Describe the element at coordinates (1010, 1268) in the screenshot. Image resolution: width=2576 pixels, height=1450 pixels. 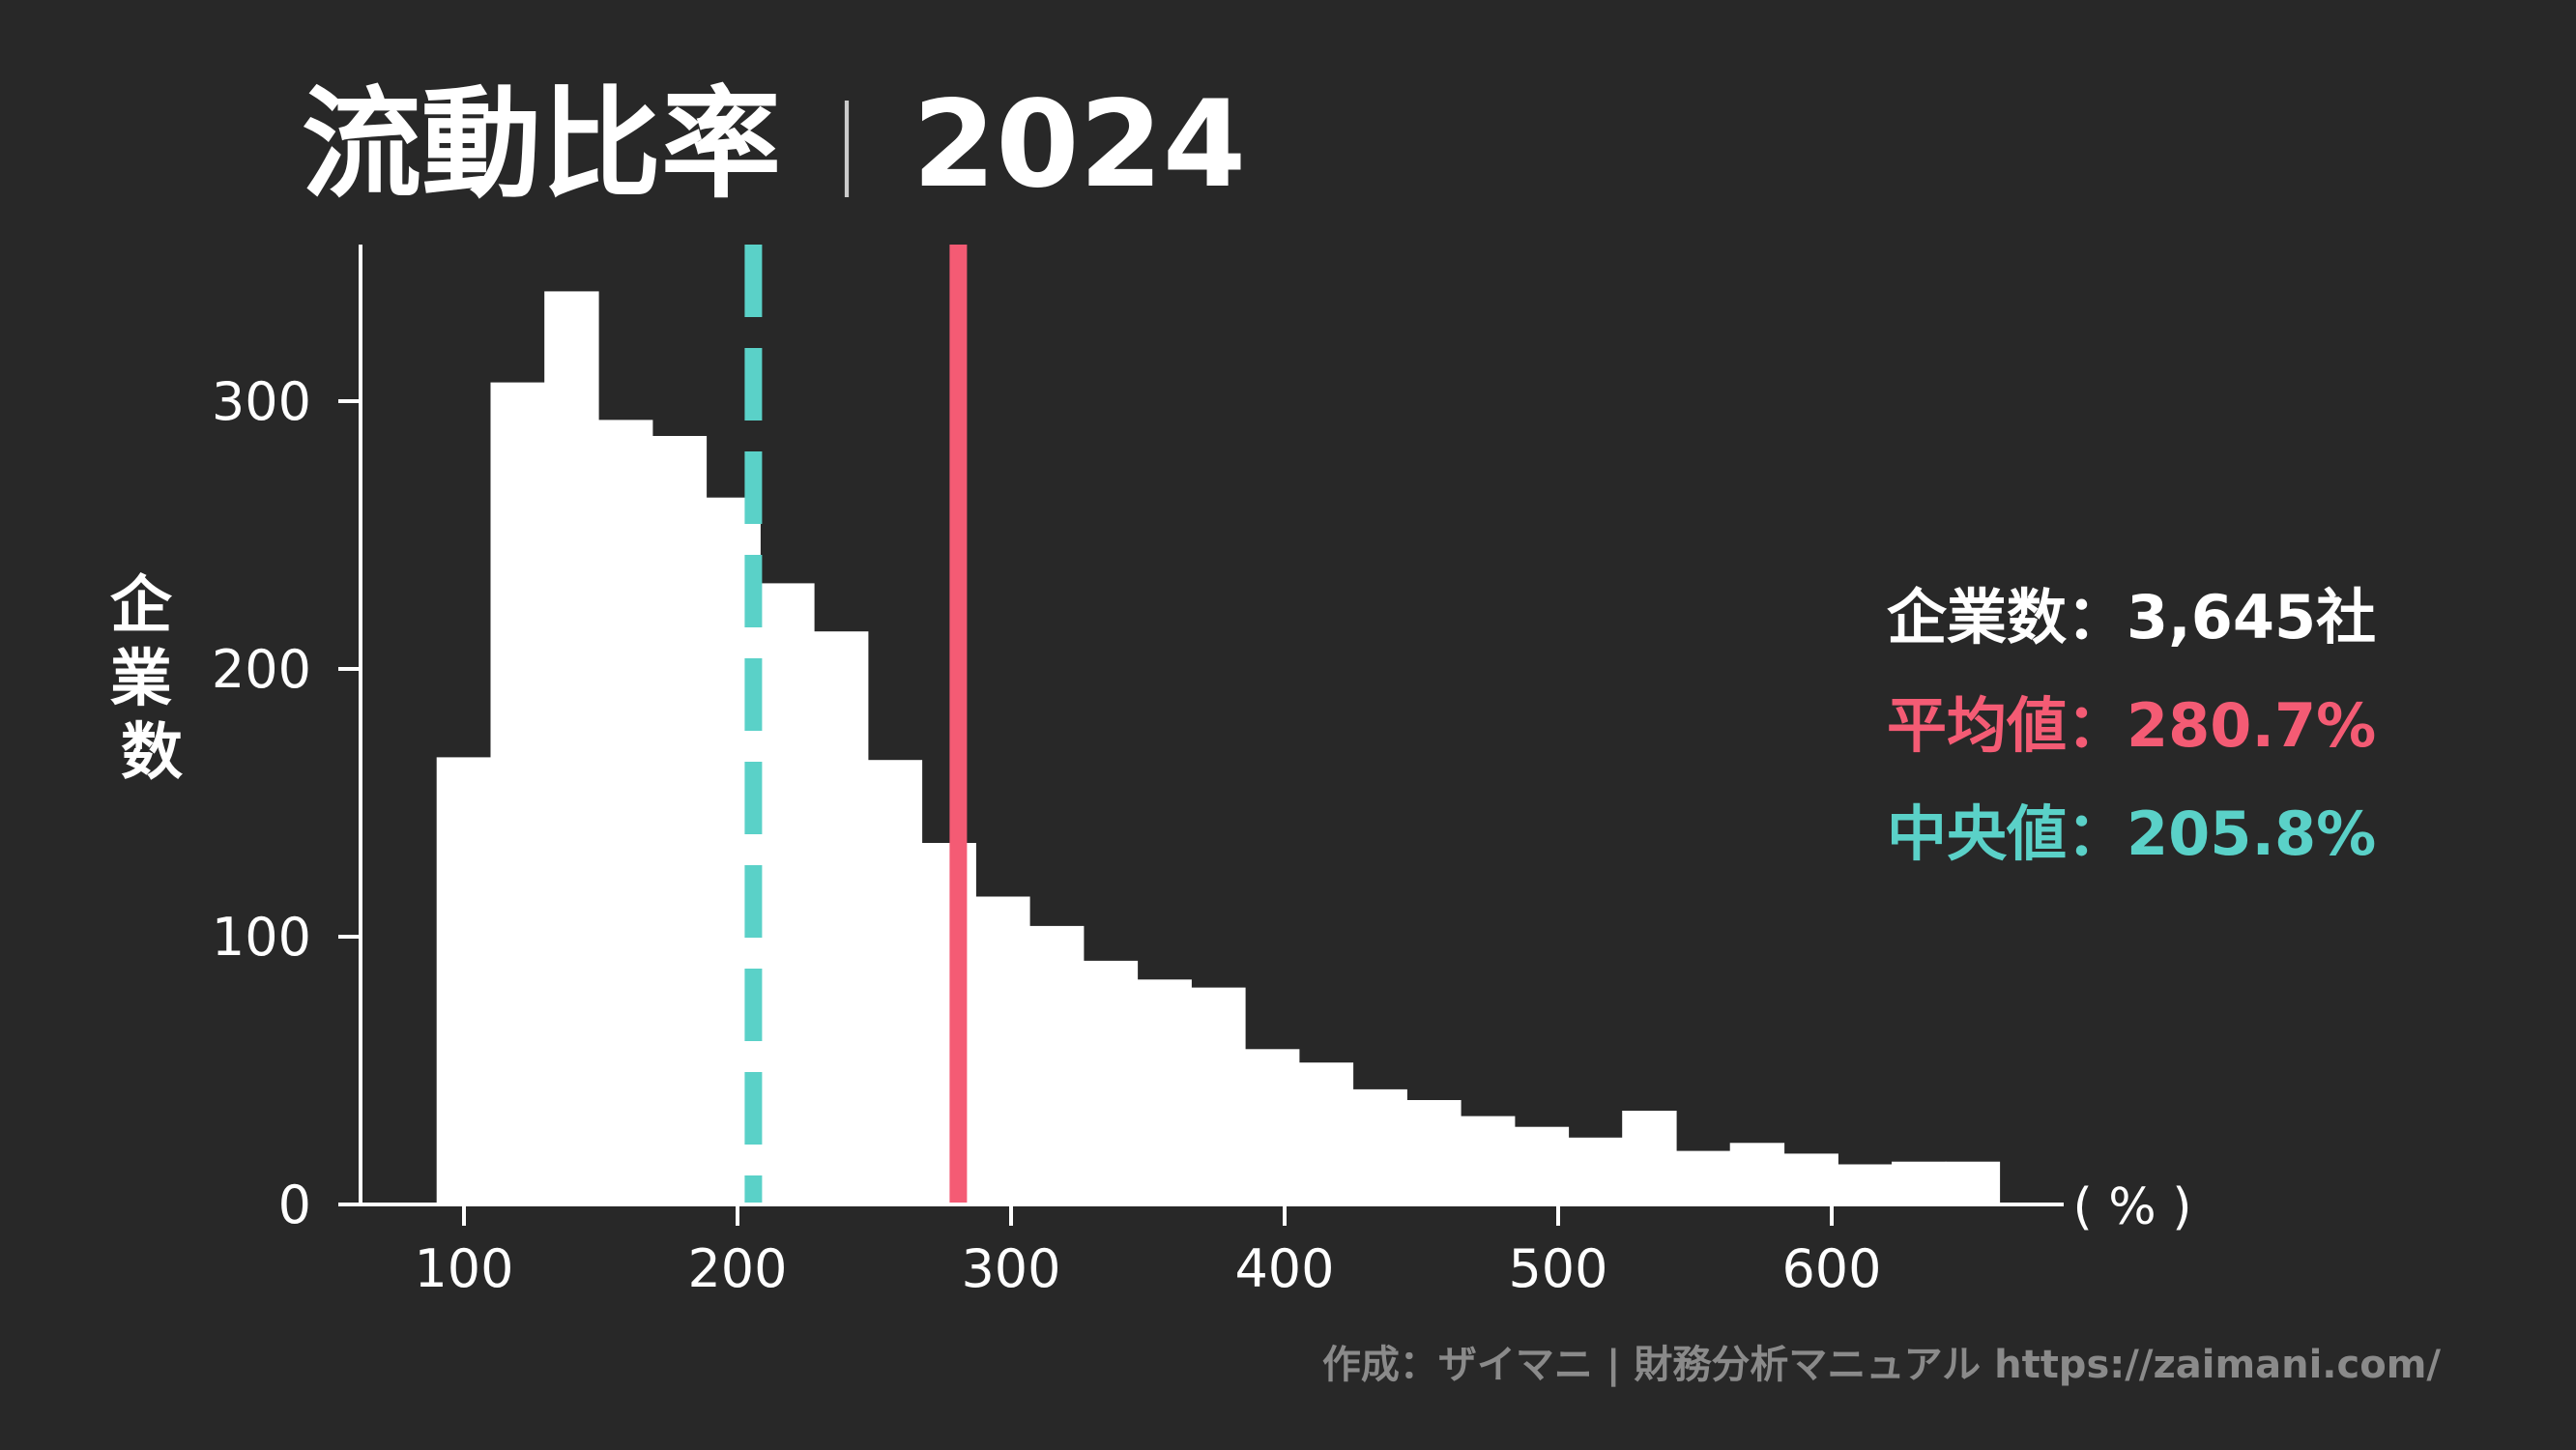
I see `x-tick-label: 300` at that location.